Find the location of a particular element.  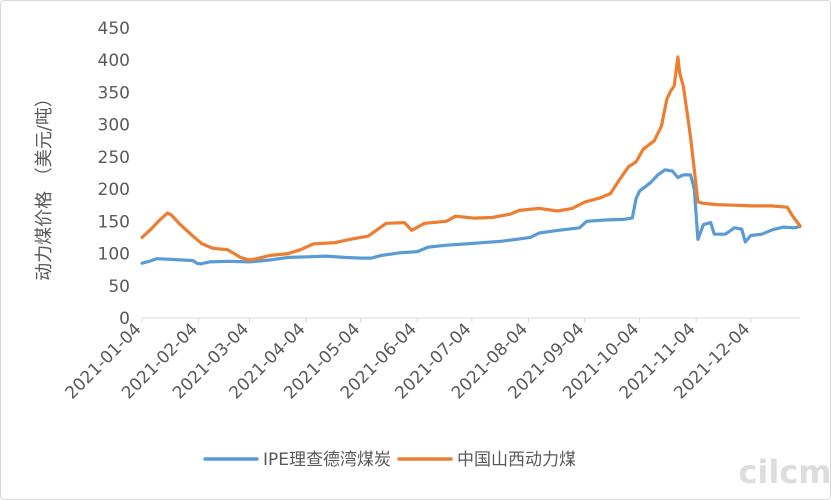

watermark-text: cilcm is located at coordinates (784, 472).